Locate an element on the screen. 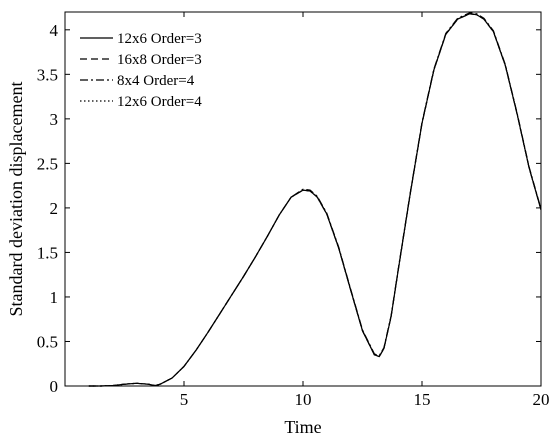 Image resolution: width=553 pixels, height=436 pixels. x-tick-label: 15 is located at coordinates (422, 399).